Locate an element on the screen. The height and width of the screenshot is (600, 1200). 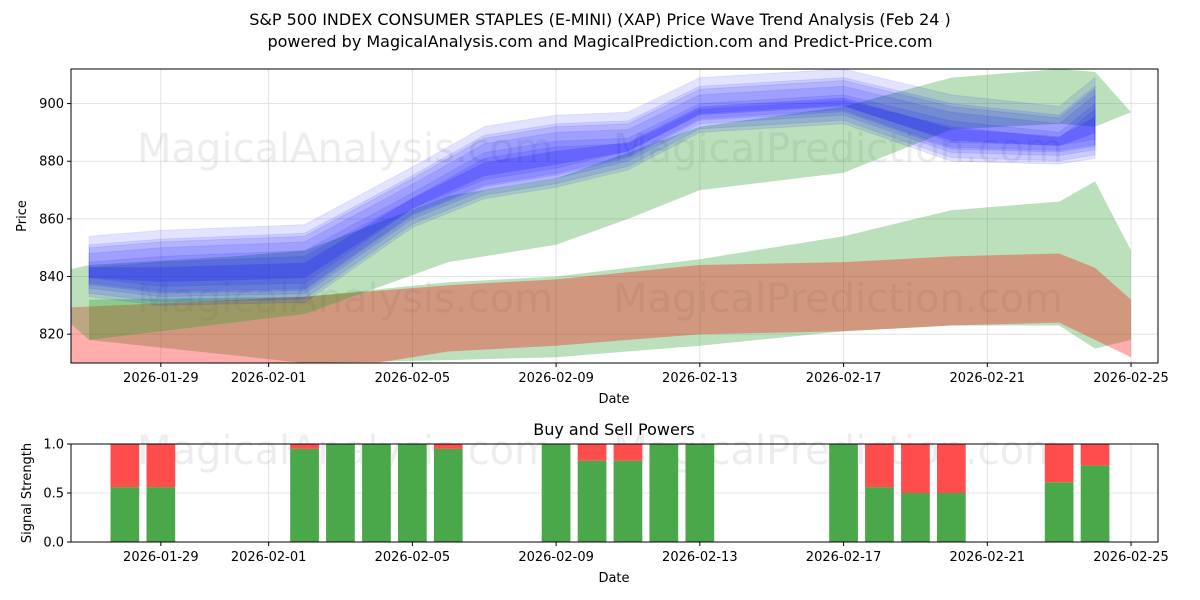
bottom-x-tick-label: 2026-01-29 is located at coordinates (161, 557).